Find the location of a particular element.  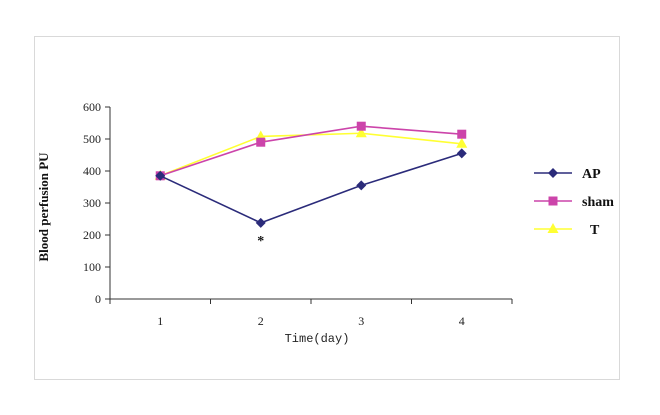

y-tick-label: 0 is located at coordinates (98, 299).